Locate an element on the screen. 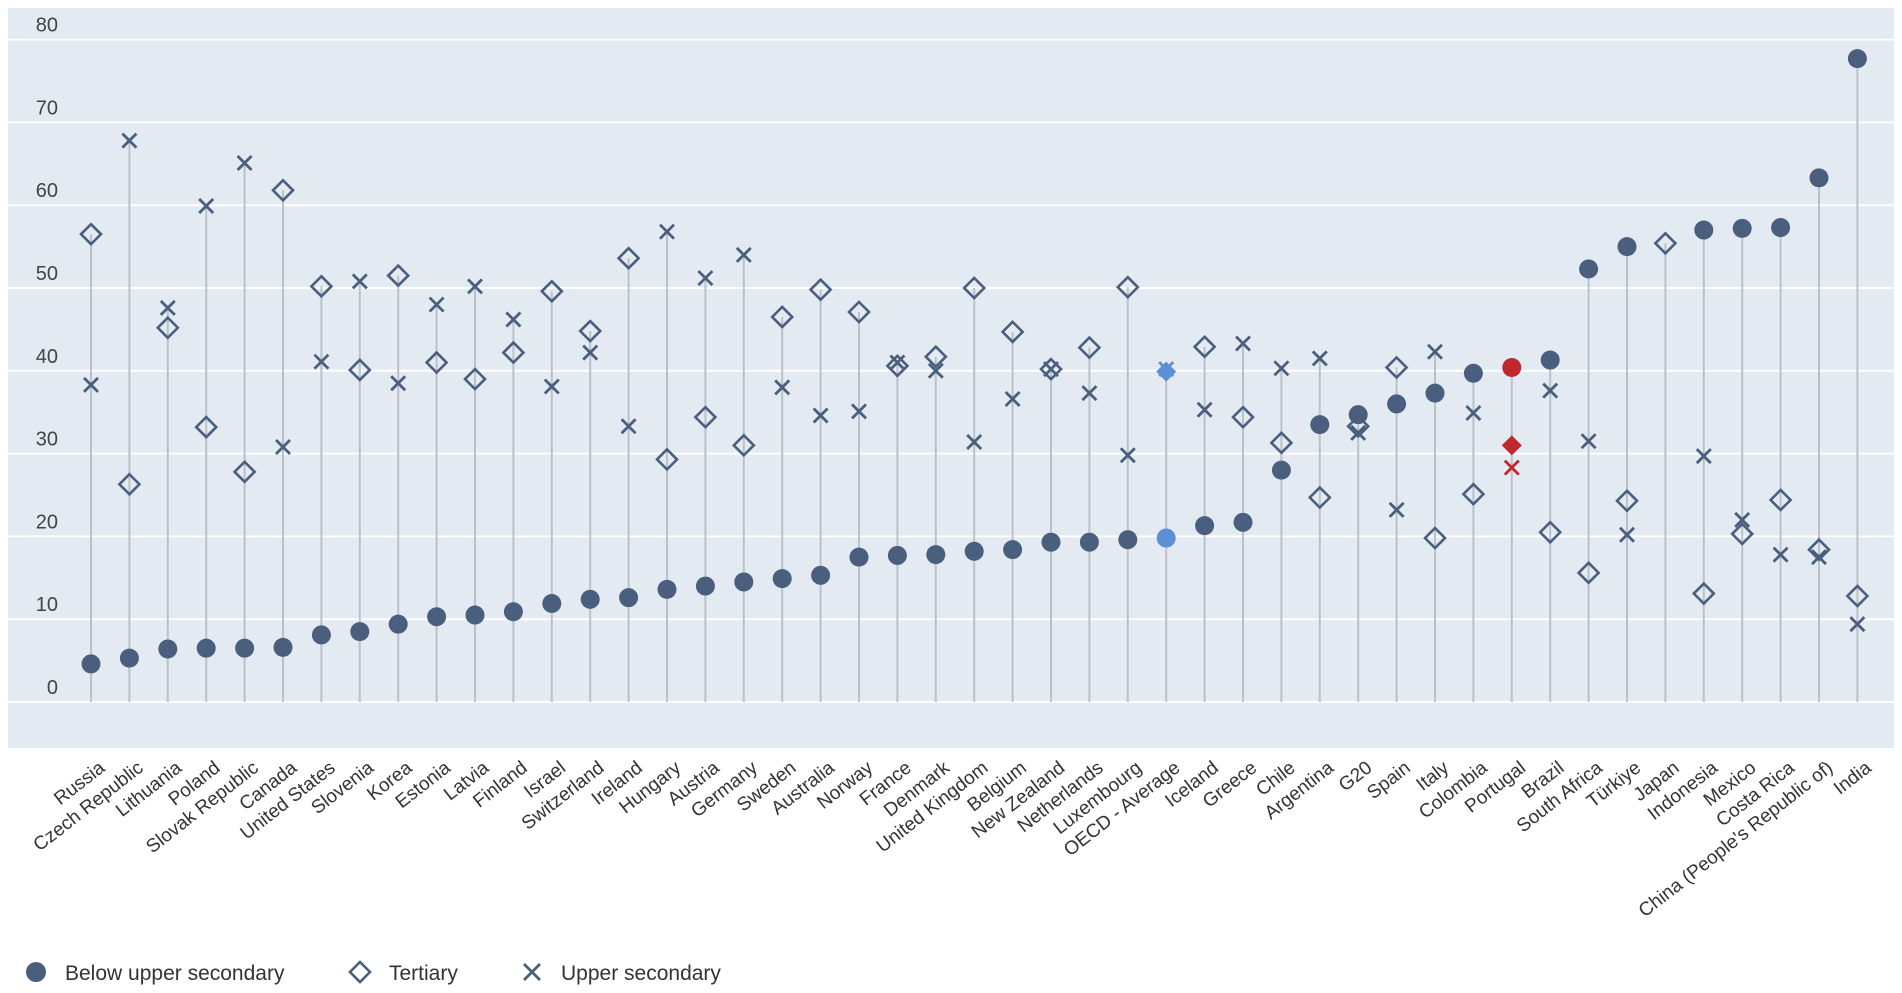  point-tertiary-chile is located at coordinates (1281, 442).